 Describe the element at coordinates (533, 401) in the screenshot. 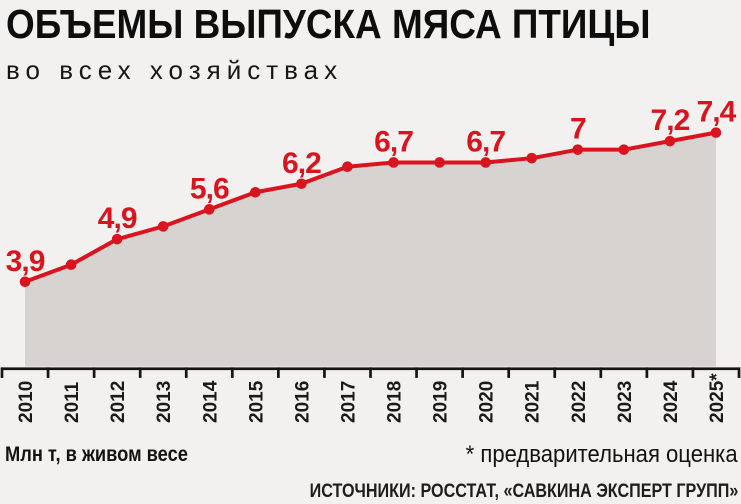

I see `x-axis-tick-label: 2021` at that location.